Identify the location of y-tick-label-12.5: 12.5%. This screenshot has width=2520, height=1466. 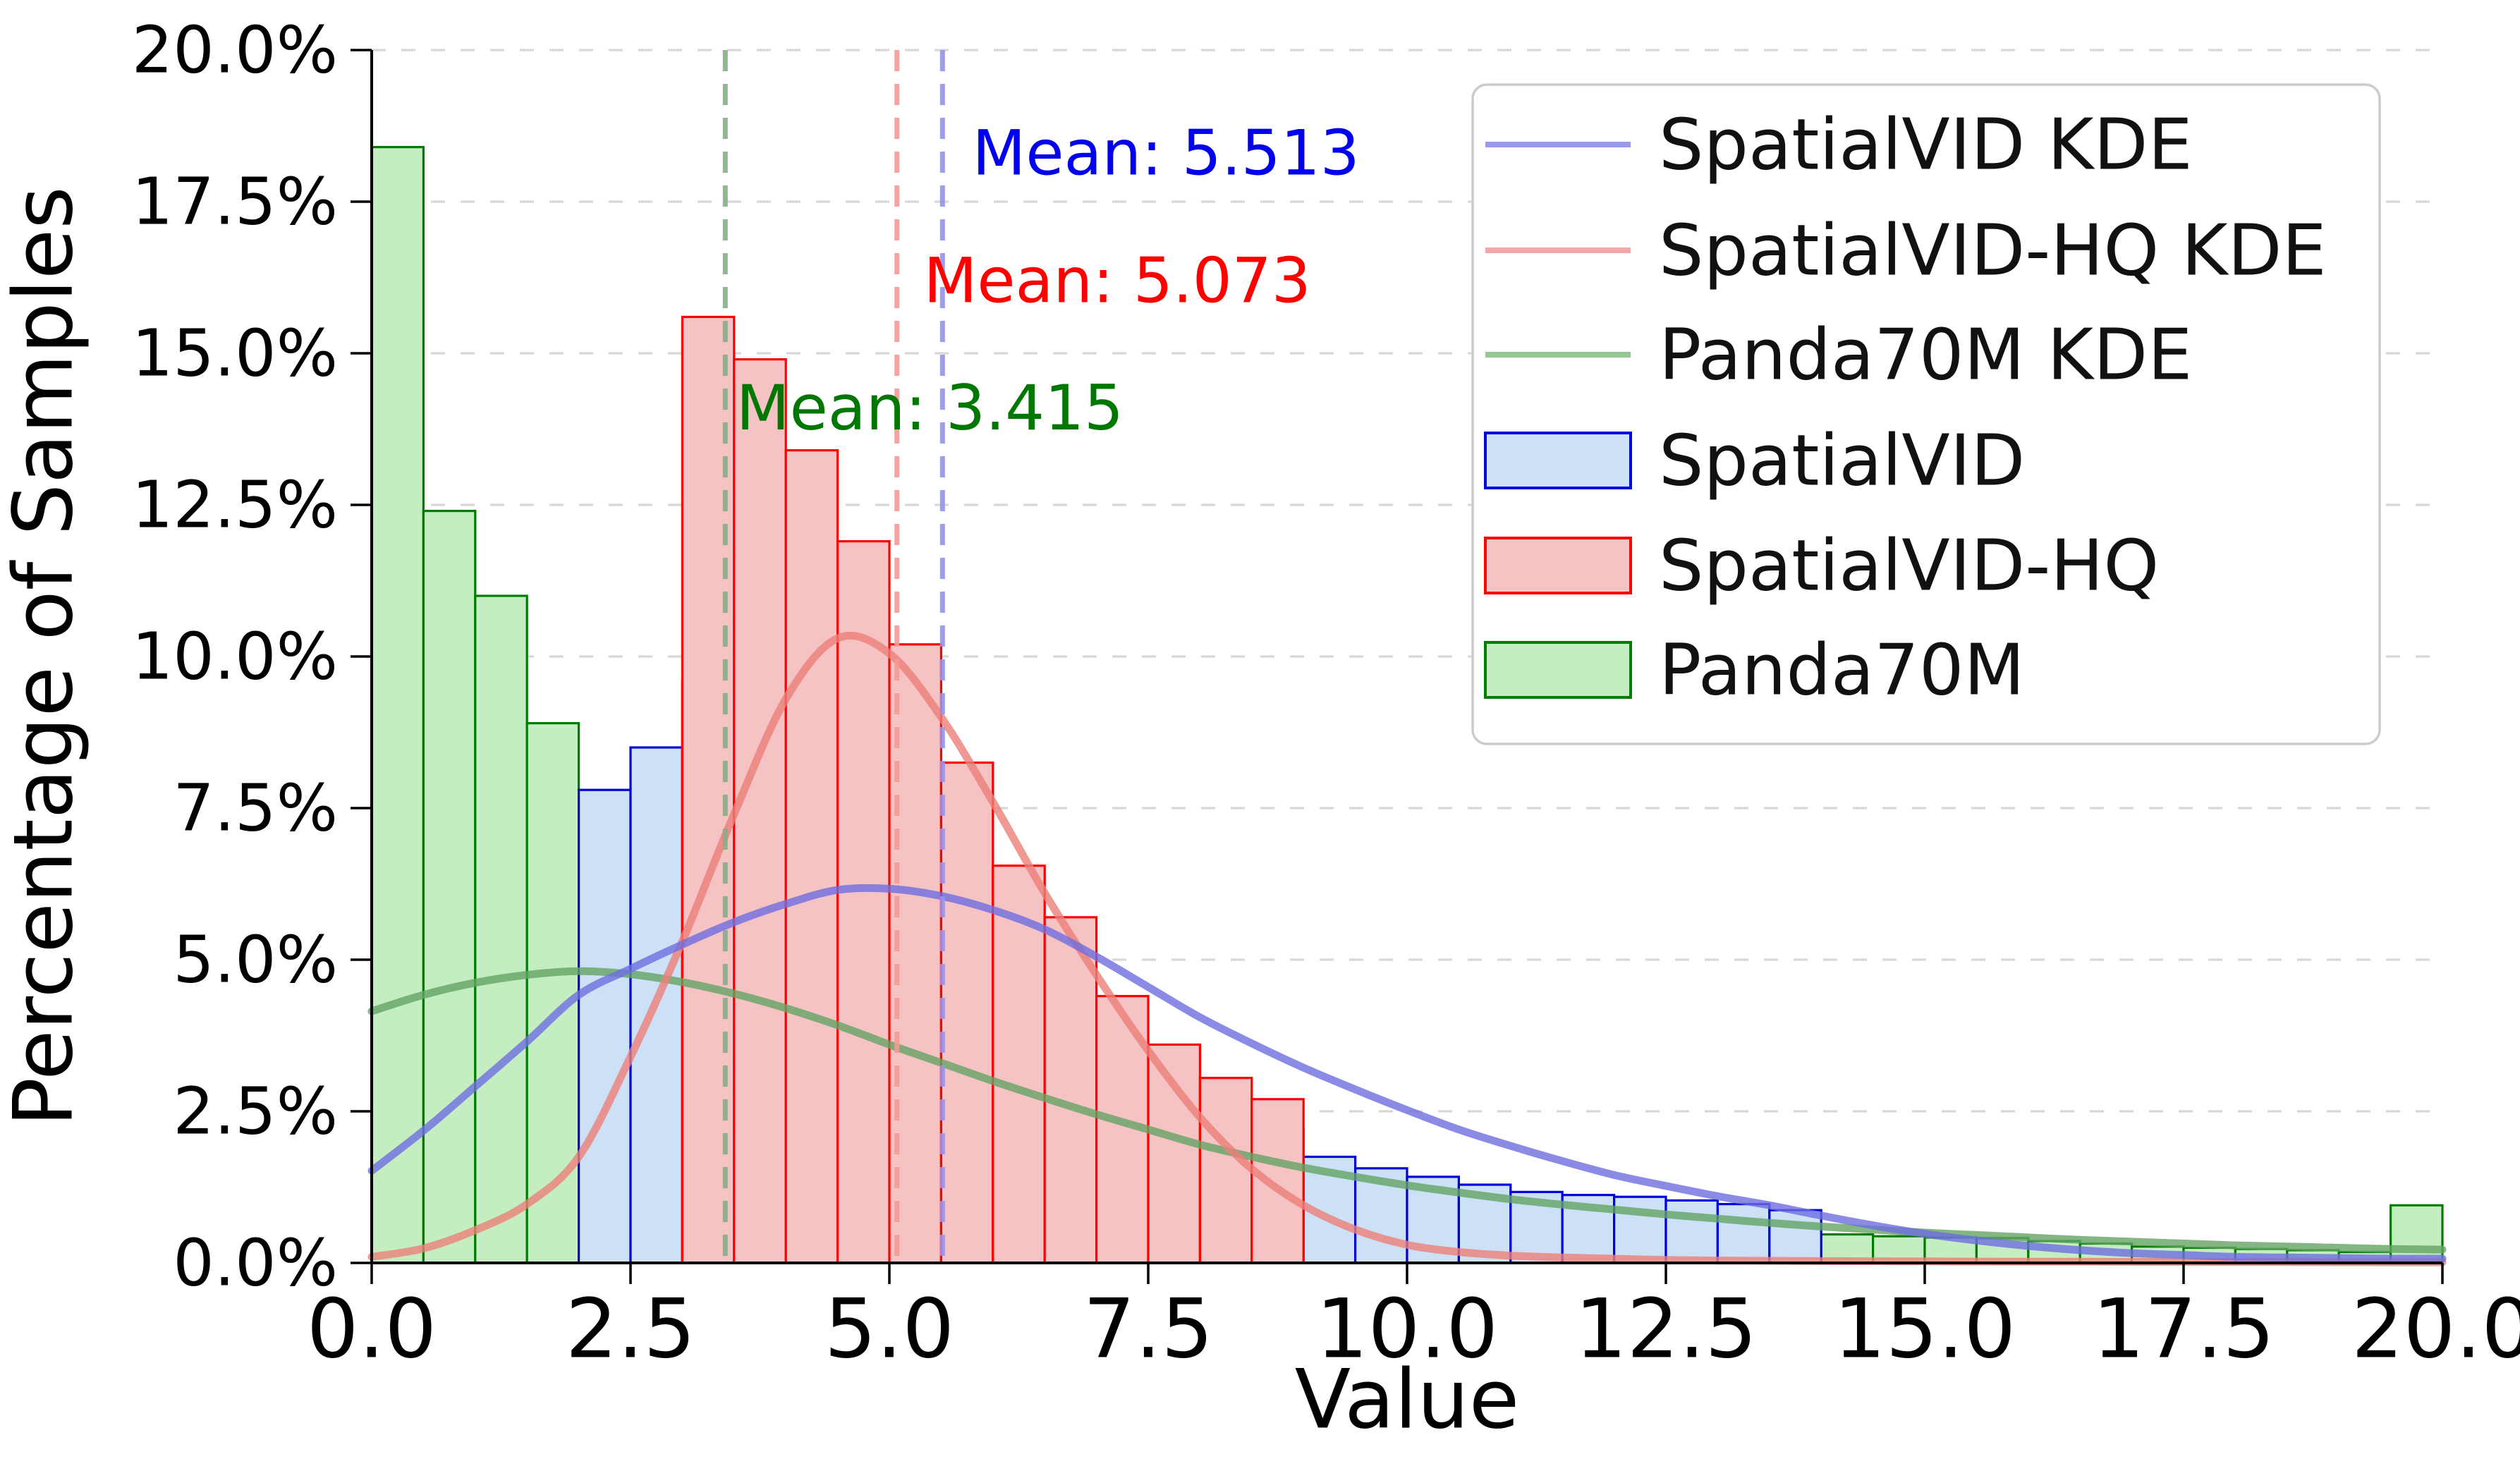
(235, 506).